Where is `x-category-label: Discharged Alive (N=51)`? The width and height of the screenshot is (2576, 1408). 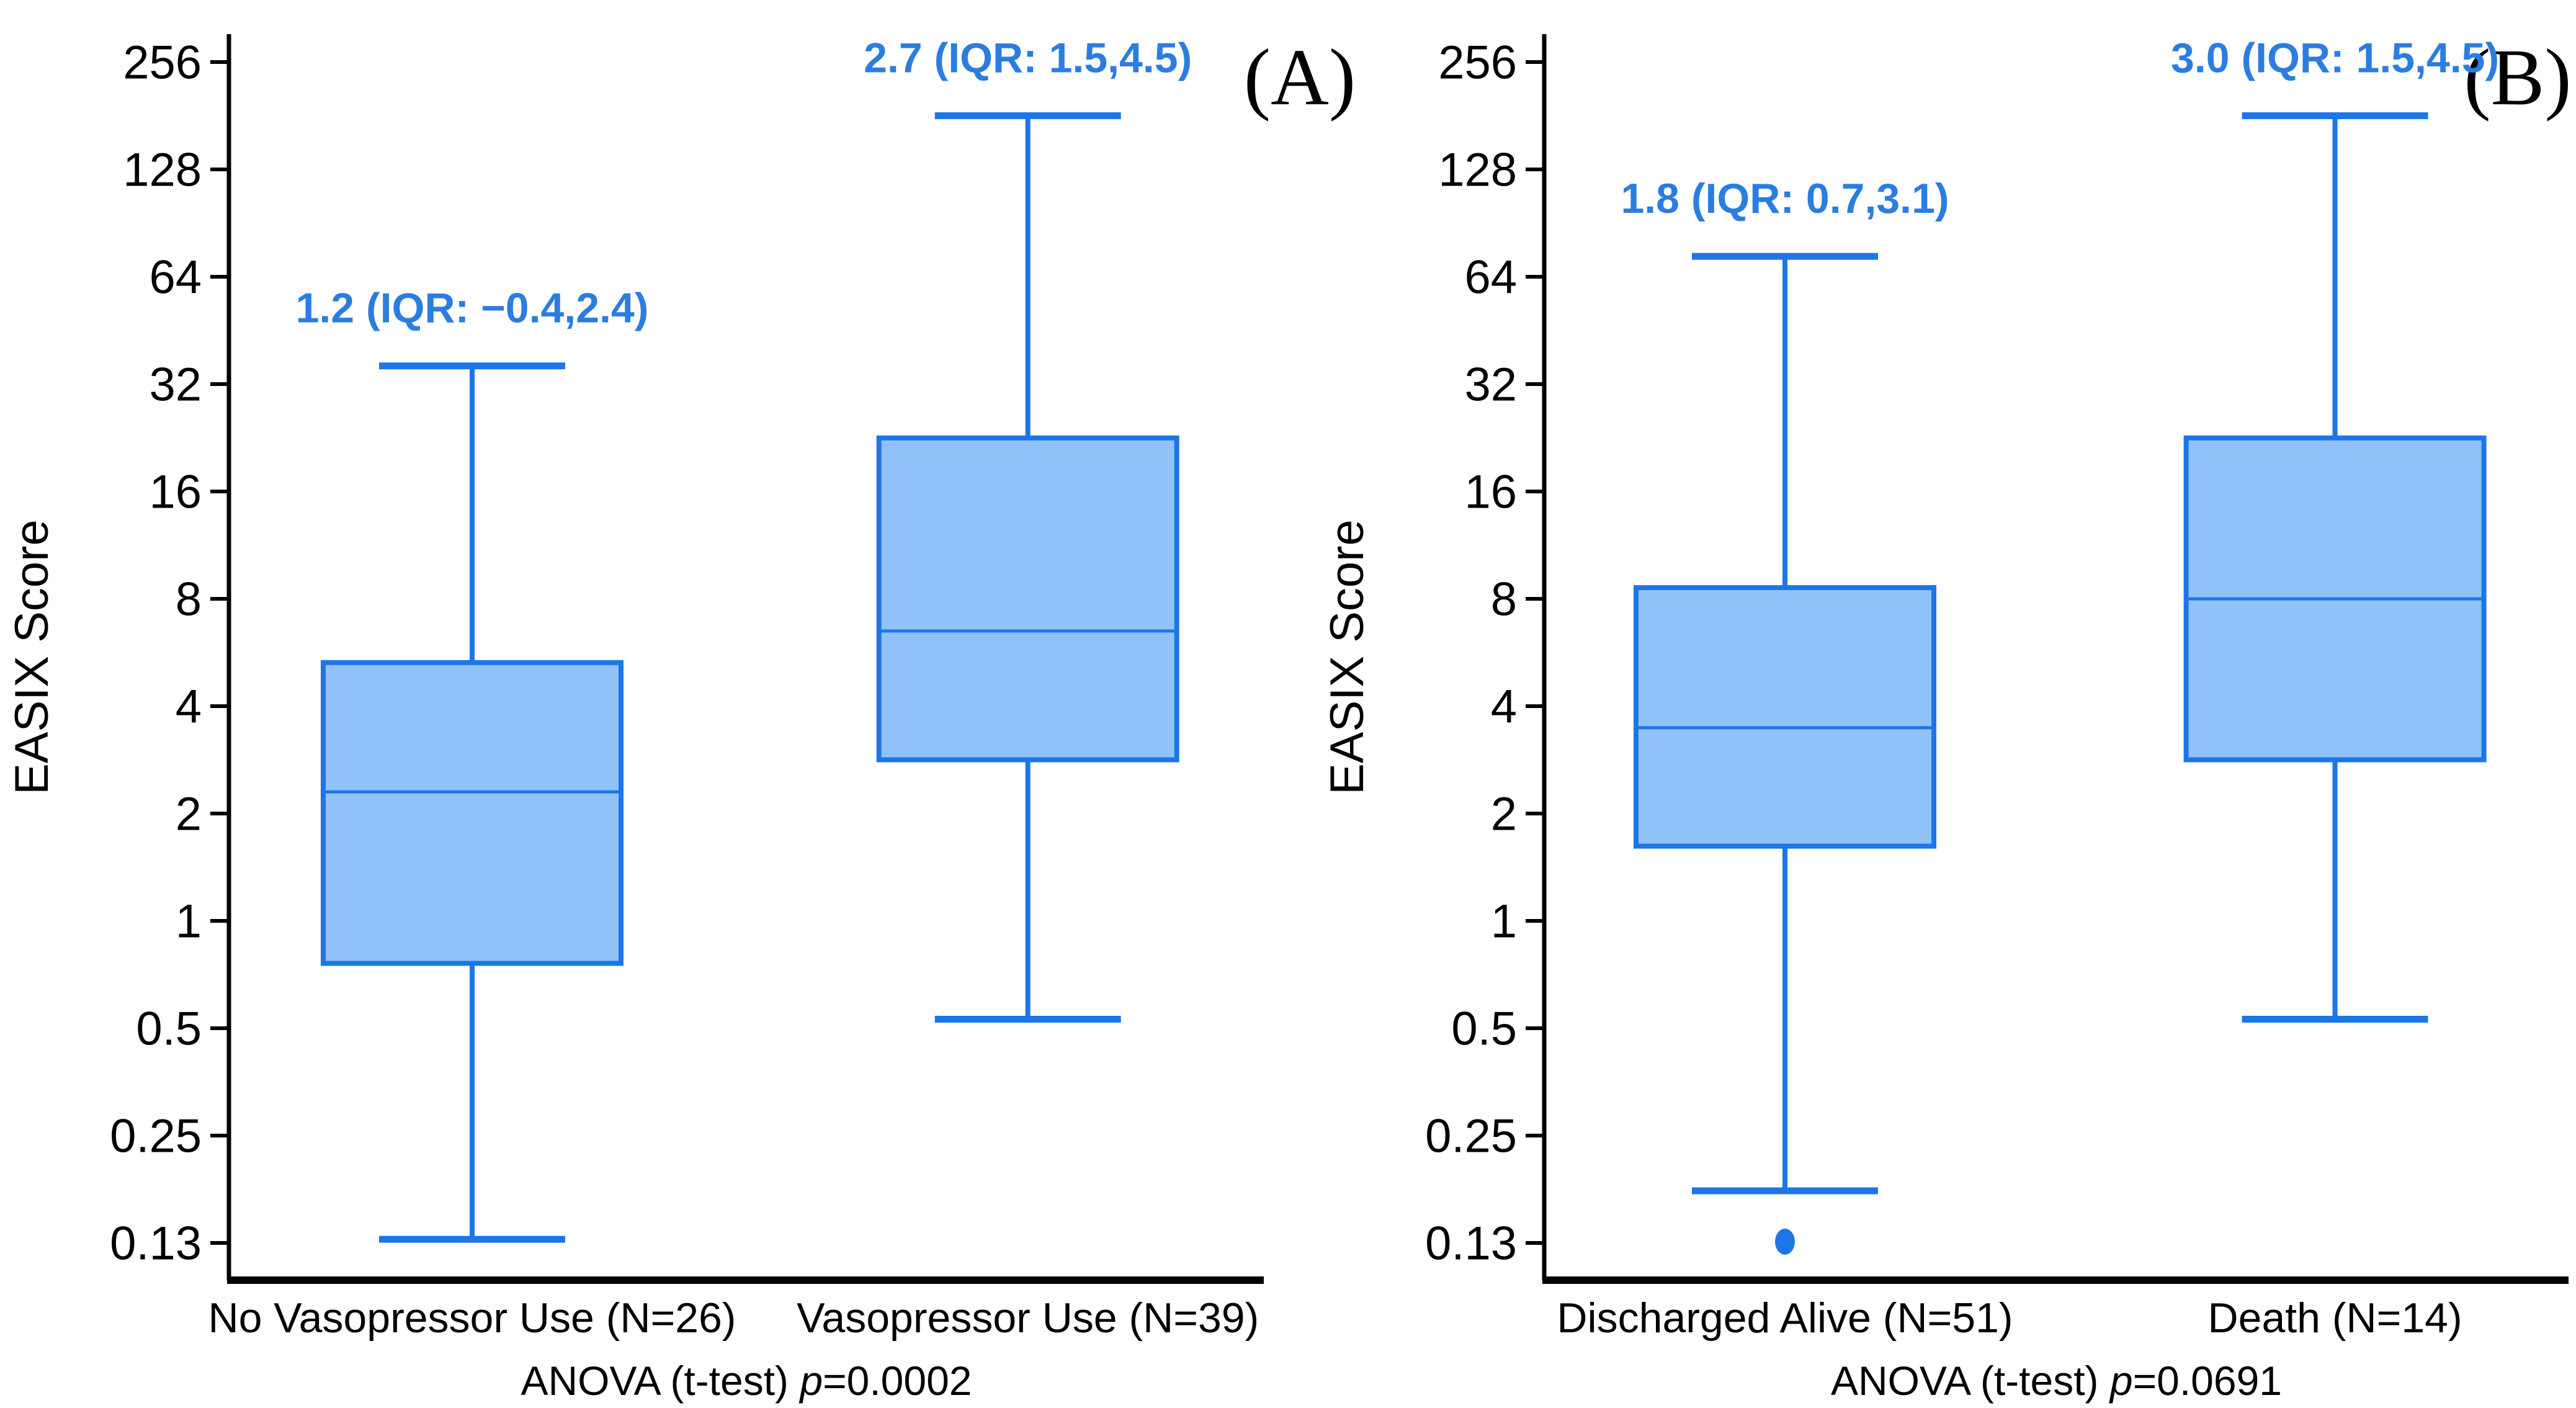
x-category-label: Discharged Alive (N=51) is located at coordinates (1785, 1318).